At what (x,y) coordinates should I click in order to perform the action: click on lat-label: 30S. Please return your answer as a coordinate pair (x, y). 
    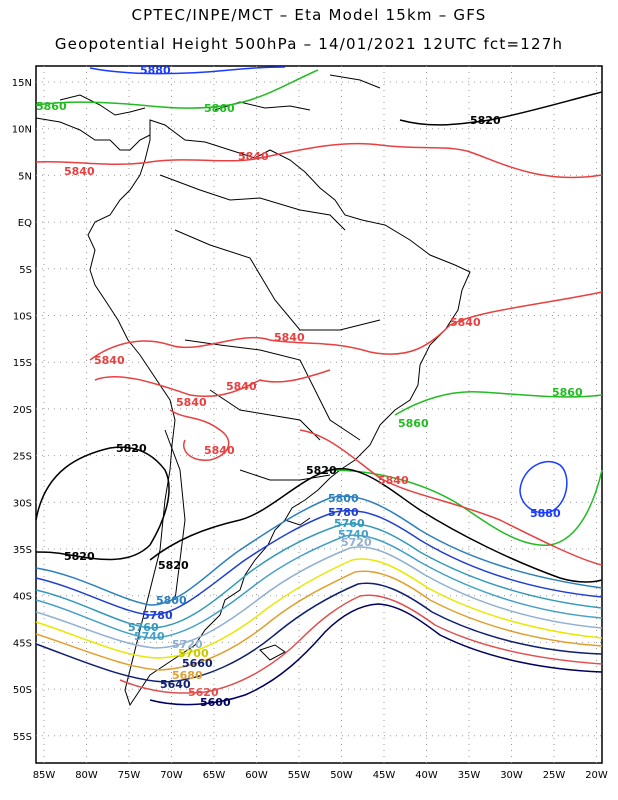
    Looking at the image, I should click on (22, 503).